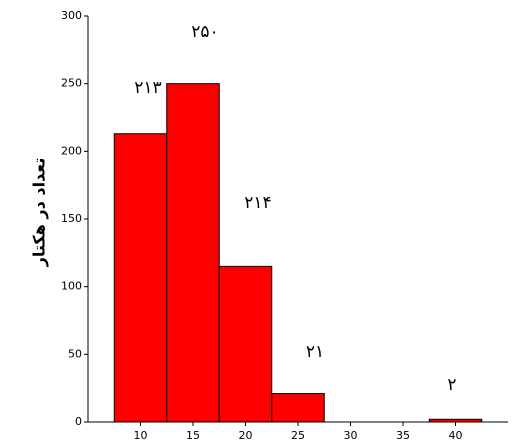 The height and width of the screenshot is (441, 518). Describe the element at coordinates (451, 385) in the screenshot. I see `annotation: ۲` at that location.